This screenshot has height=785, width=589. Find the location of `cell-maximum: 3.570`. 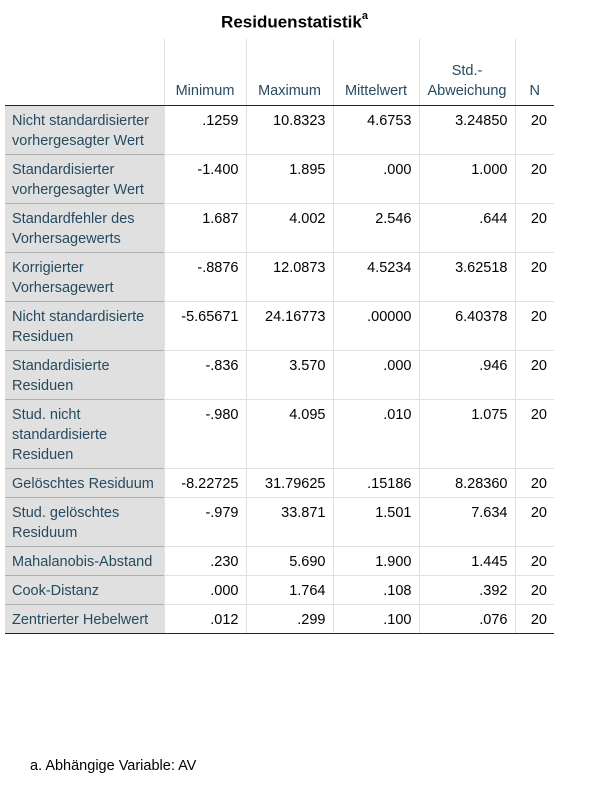

cell-maximum: 3.570 is located at coordinates (289, 375).